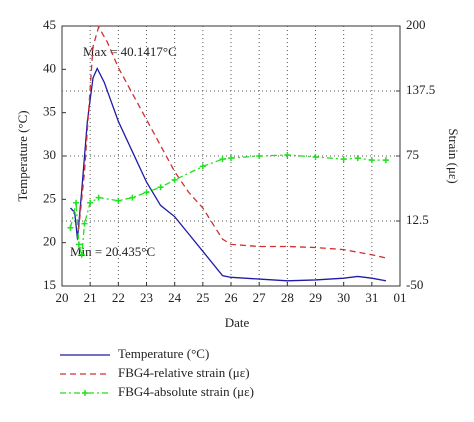  I want to click on y2-tick-label: 75, so click(412, 154).